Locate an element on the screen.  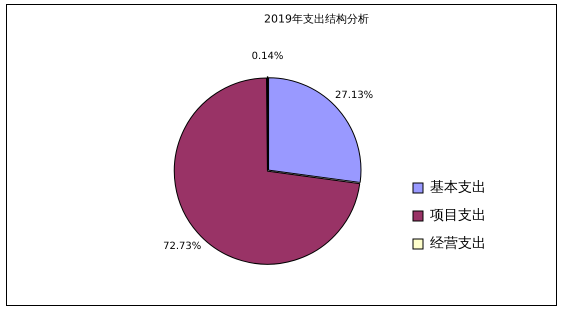
legend-label: 基本支出 is located at coordinates (458, 188).